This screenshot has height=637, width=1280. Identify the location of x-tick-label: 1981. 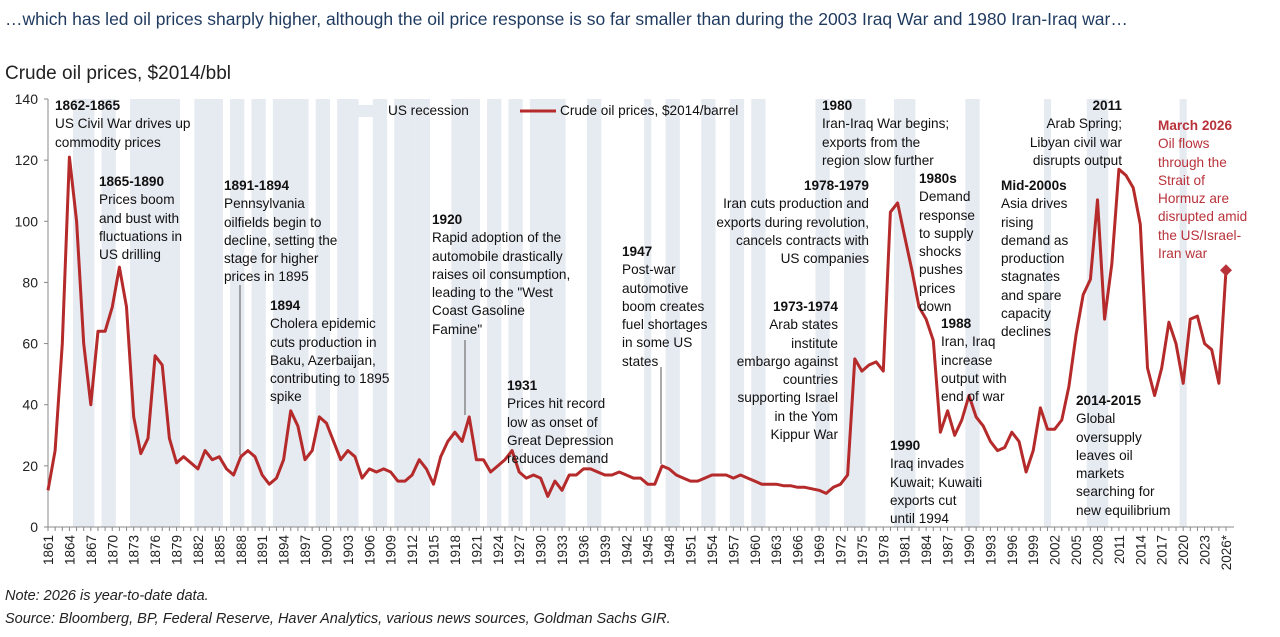
(905, 550).